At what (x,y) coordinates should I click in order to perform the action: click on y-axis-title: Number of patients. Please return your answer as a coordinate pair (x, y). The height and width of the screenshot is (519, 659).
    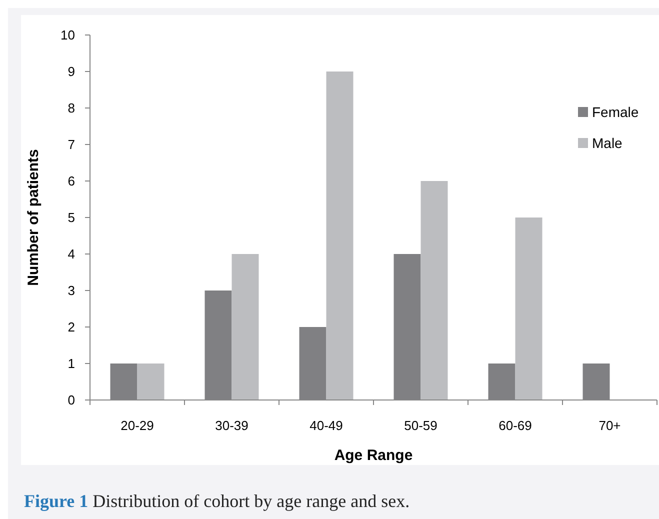
    Looking at the image, I should click on (33, 217).